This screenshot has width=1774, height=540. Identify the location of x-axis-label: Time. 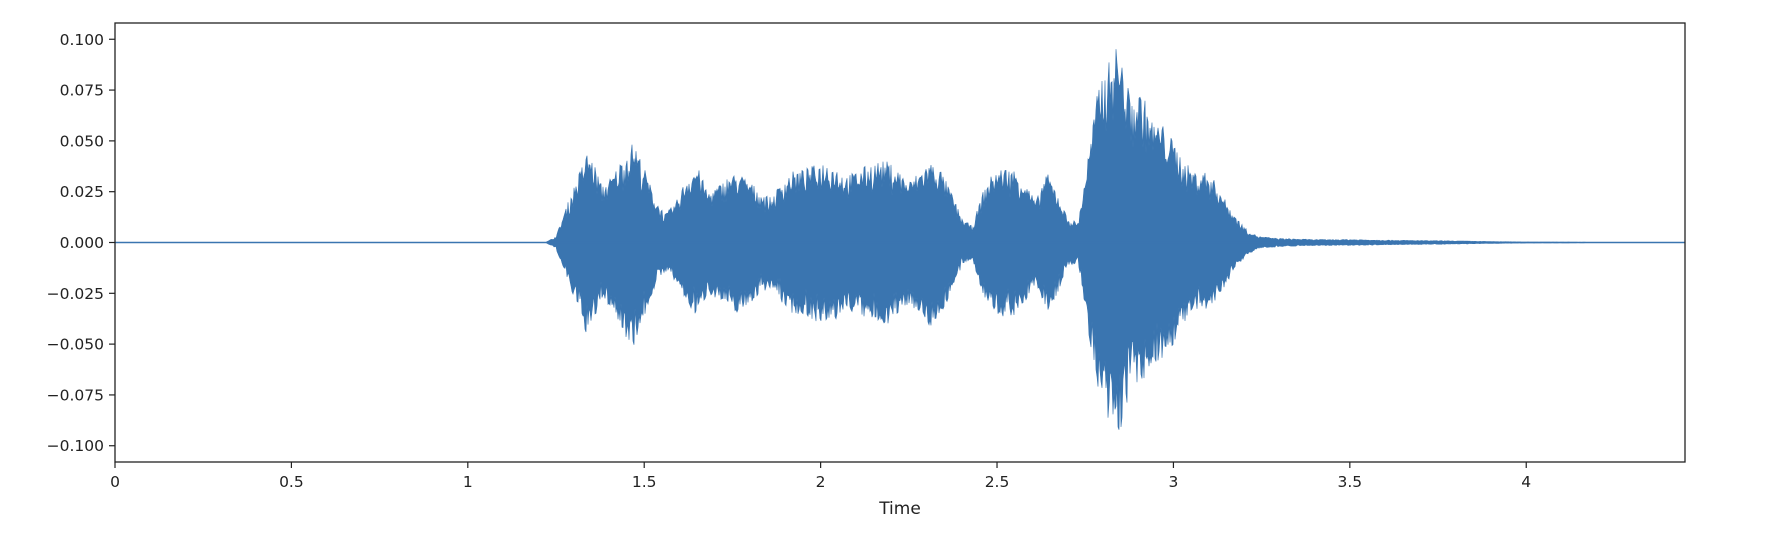
(899, 509).